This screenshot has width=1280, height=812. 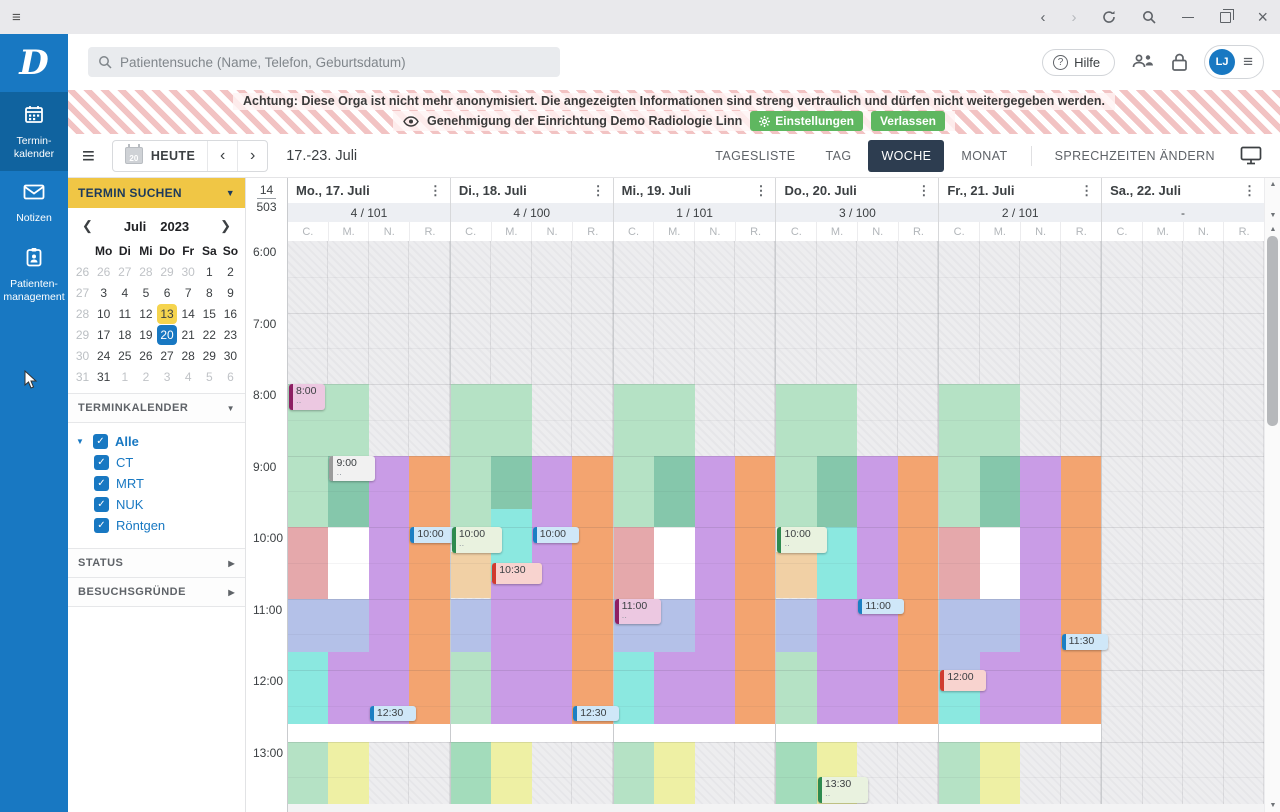 What do you see at coordinates (34, 274) in the screenshot?
I see `sidebar-item-patientenmanagement: Patienten-management` at bounding box center [34, 274].